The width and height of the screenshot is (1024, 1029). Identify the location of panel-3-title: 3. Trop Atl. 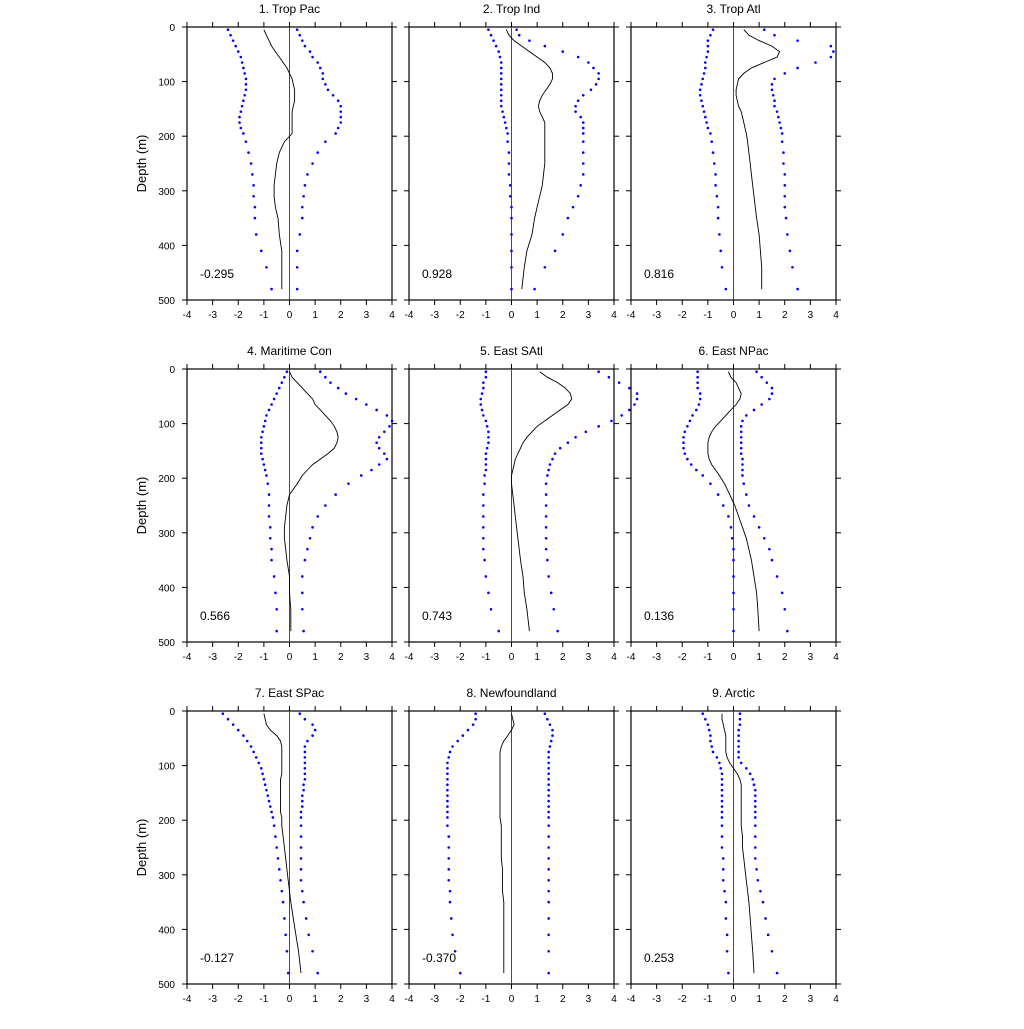
(733, 9).